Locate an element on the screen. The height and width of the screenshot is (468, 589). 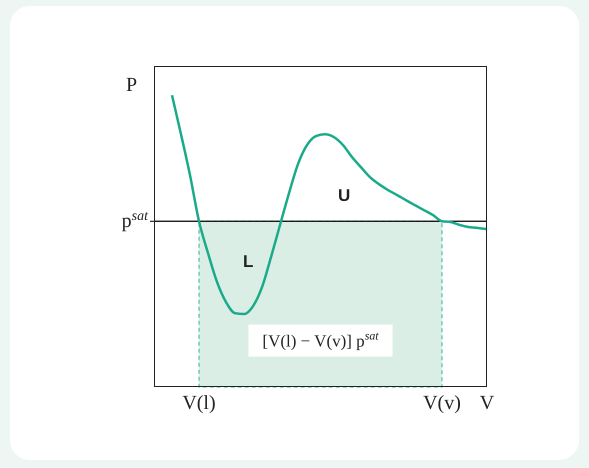
x-tick-label: V(v) is located at coordinates (442, 403).